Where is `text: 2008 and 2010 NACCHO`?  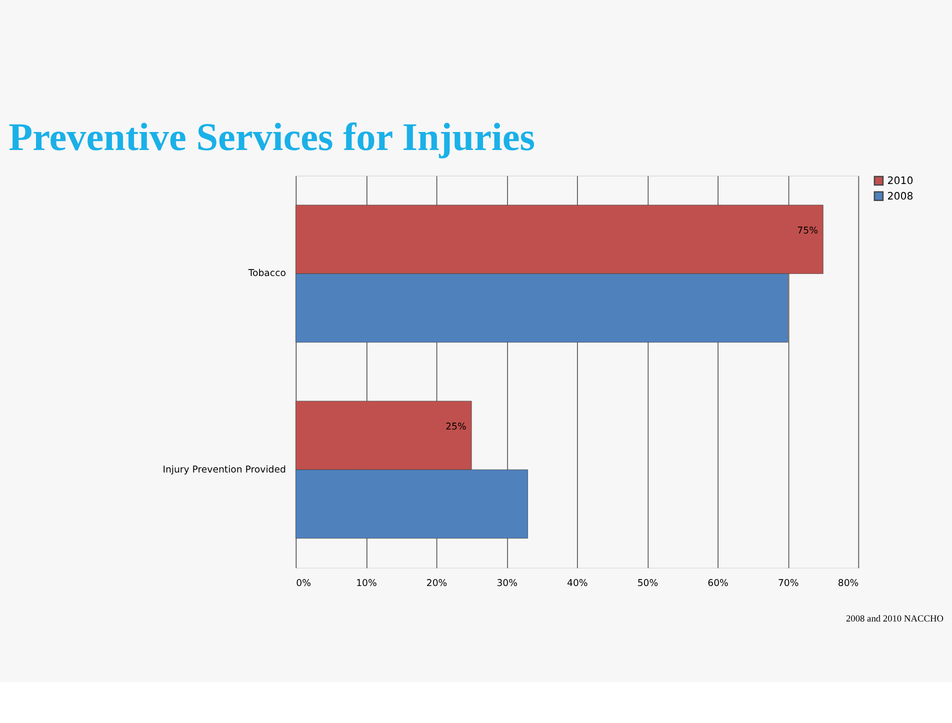 text: 2008 and 2010 NACCHO is located at coordinates (895, 619).